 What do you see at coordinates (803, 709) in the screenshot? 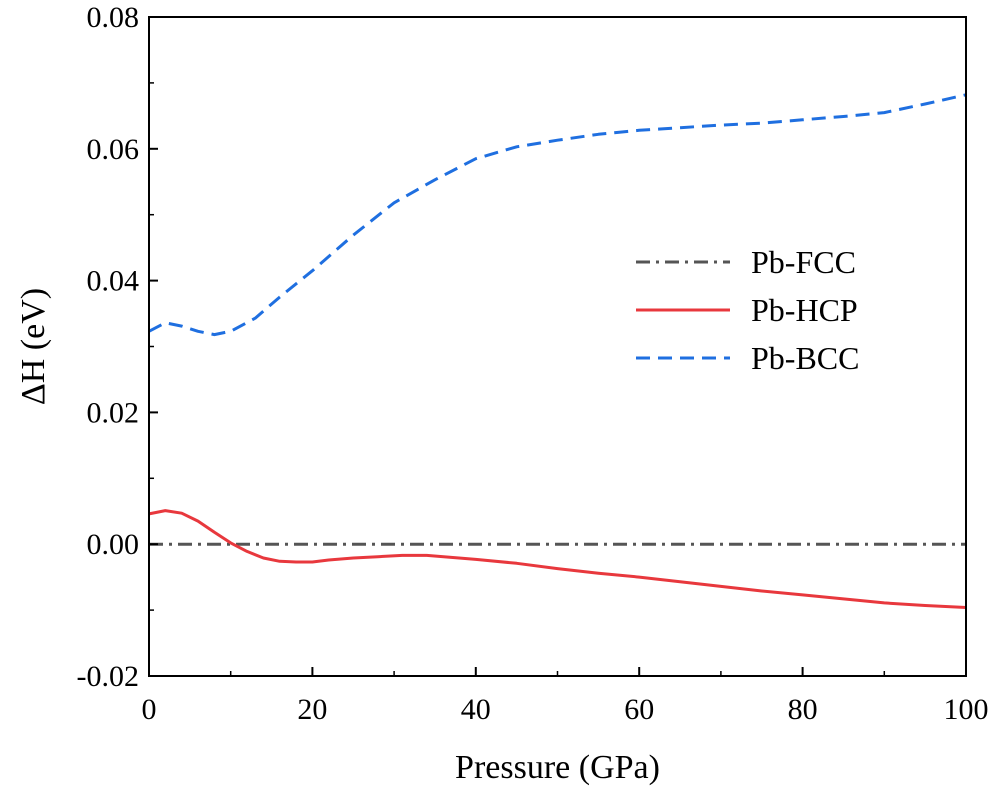
I see `x-tick-label: 80` at bounding box center [803, 709].